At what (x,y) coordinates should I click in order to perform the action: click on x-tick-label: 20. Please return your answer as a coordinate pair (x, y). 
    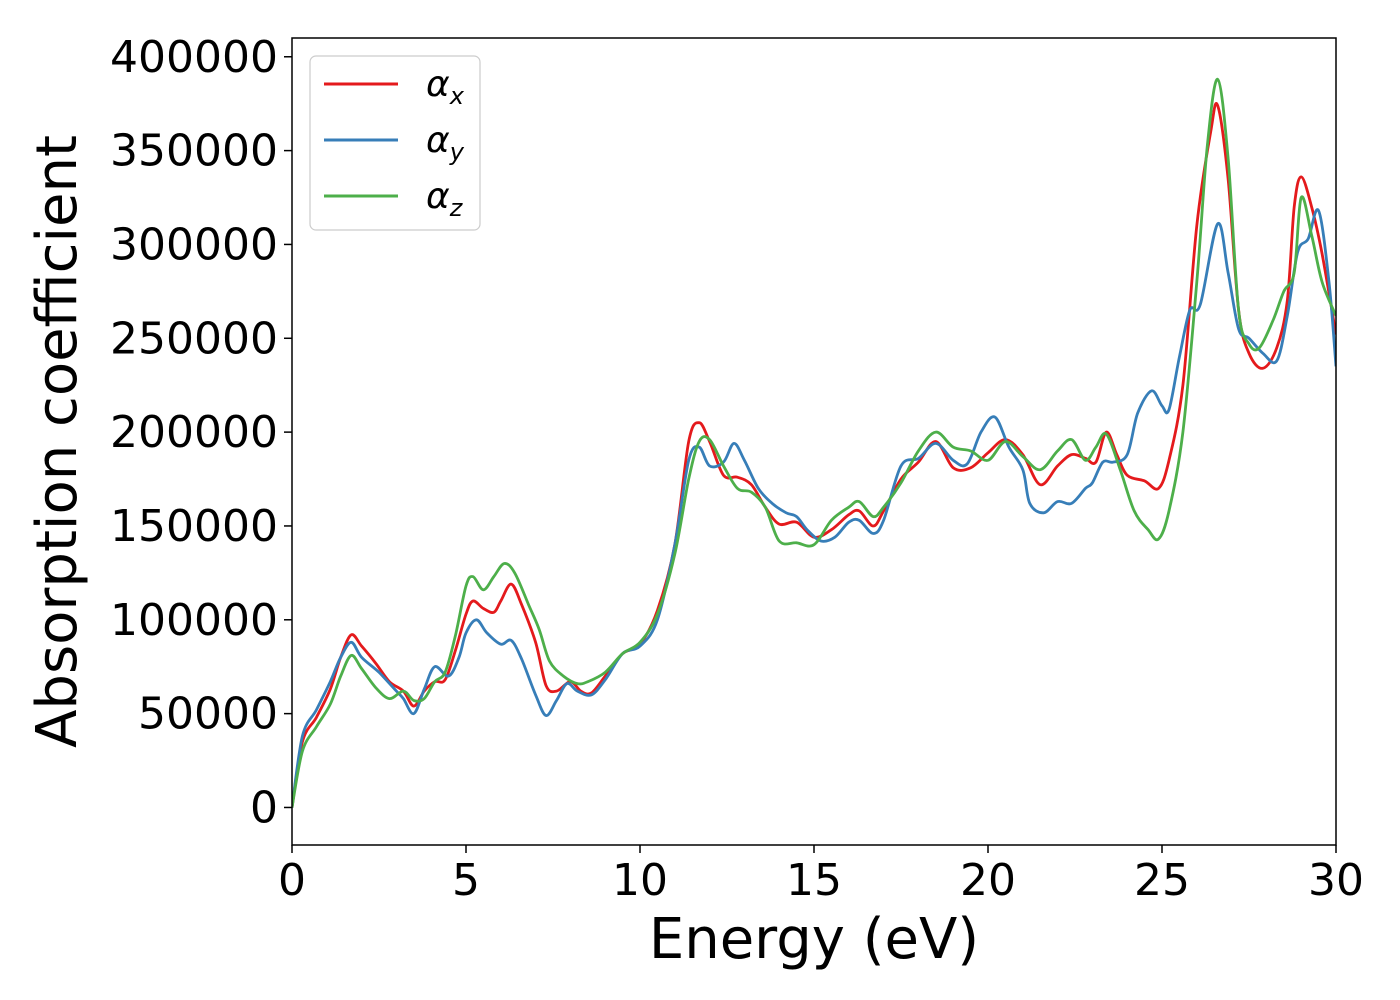
    Looking at the image, I should click on (988, 880).